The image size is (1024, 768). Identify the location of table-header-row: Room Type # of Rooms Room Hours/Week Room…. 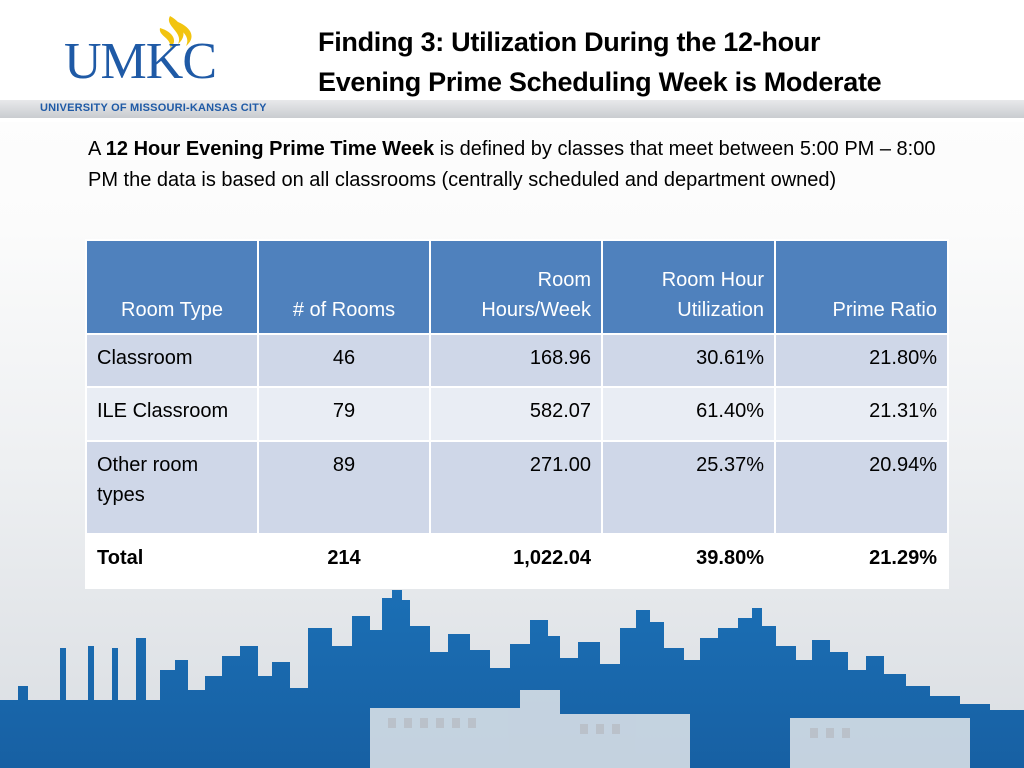
(517, 287).